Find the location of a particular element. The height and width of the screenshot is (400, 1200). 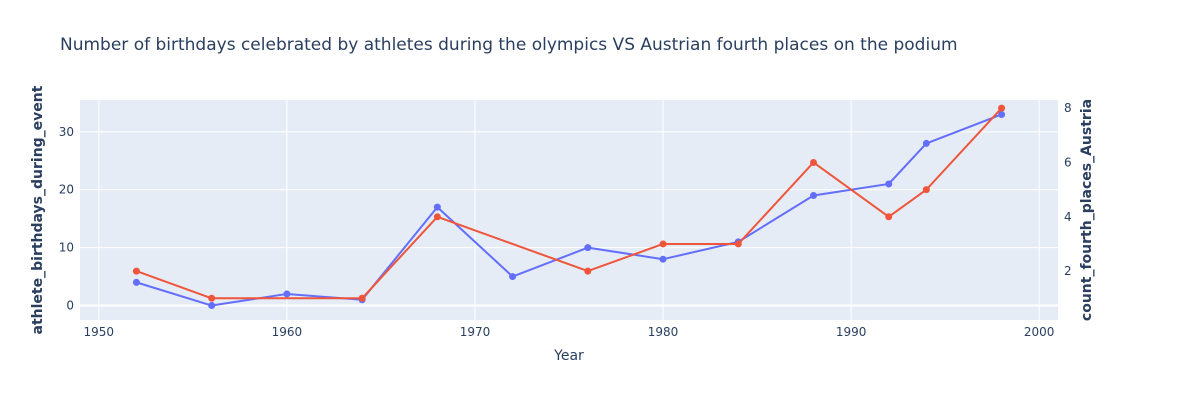

x-axis-title: Year is located at coordinates (568, 356).